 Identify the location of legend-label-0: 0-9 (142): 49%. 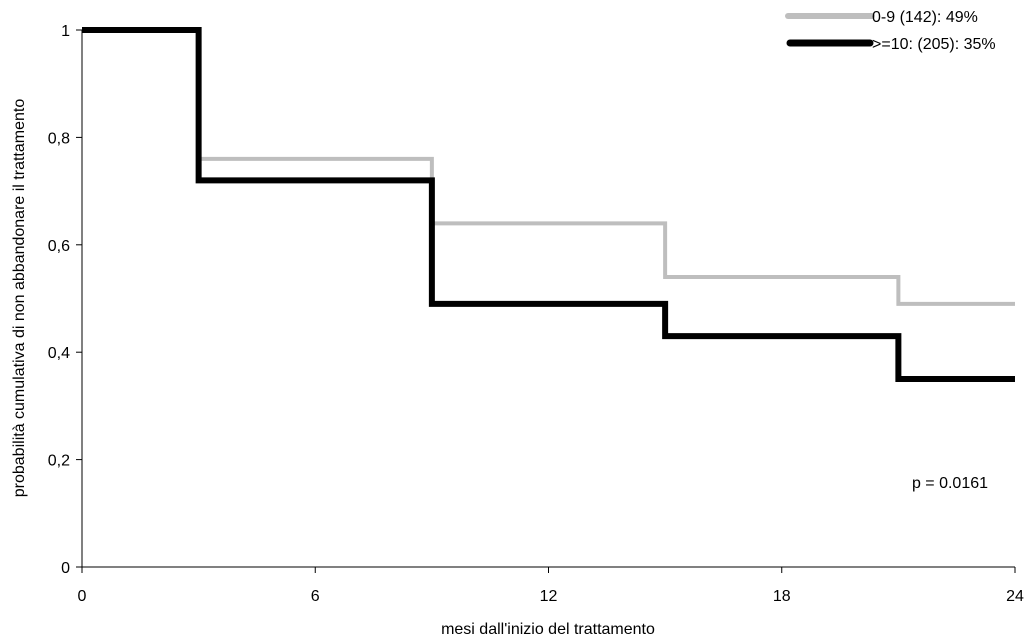
(925, 17).